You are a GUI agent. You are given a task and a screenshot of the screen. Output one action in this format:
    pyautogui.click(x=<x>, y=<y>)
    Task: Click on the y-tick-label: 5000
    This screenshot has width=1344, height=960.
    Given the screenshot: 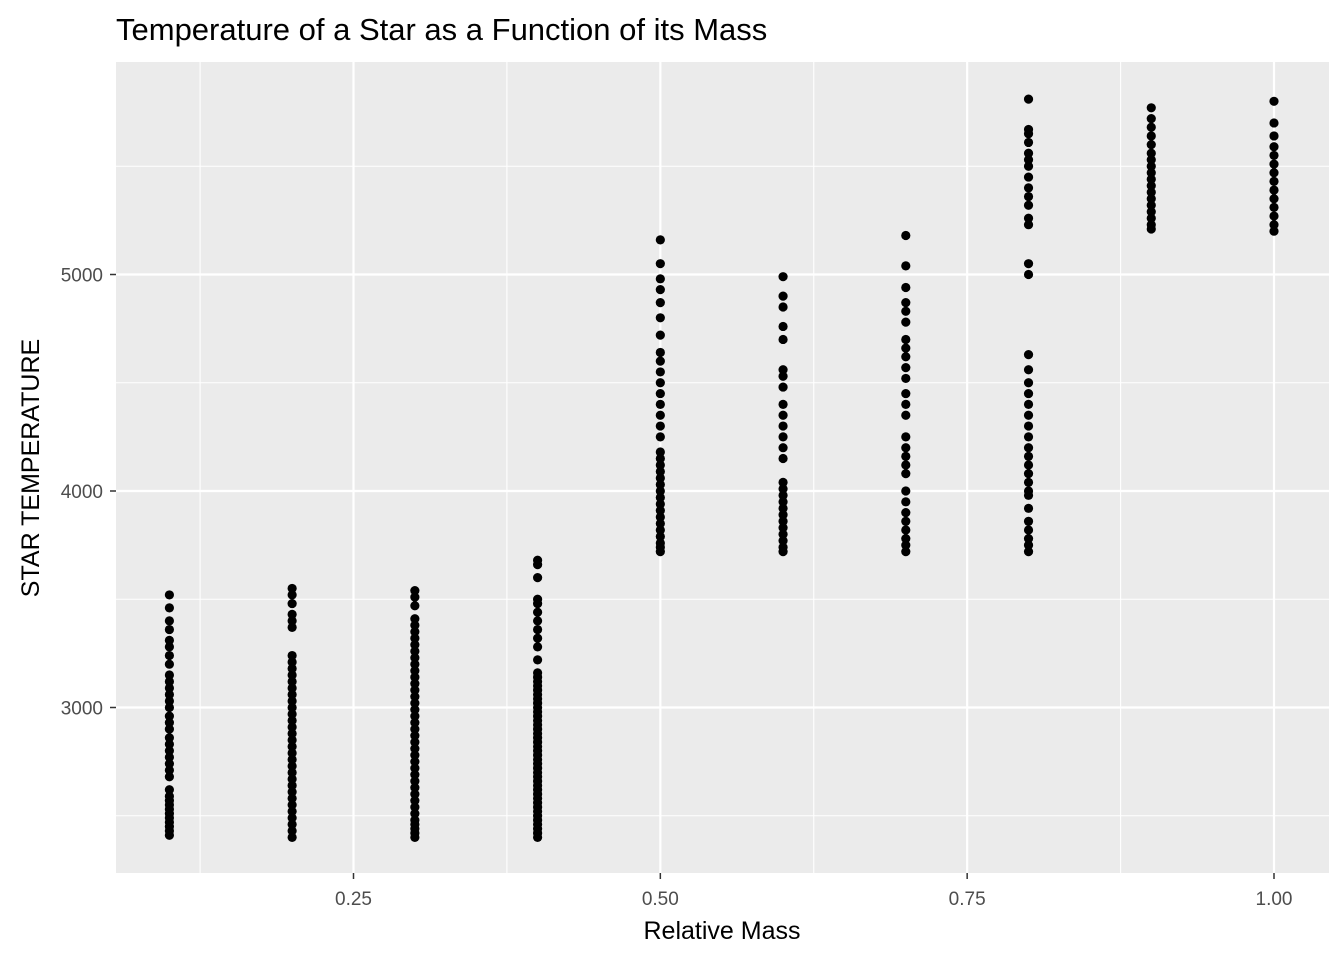 What is the action you would take?
    pyautogui.click(x=82, y=276)
    